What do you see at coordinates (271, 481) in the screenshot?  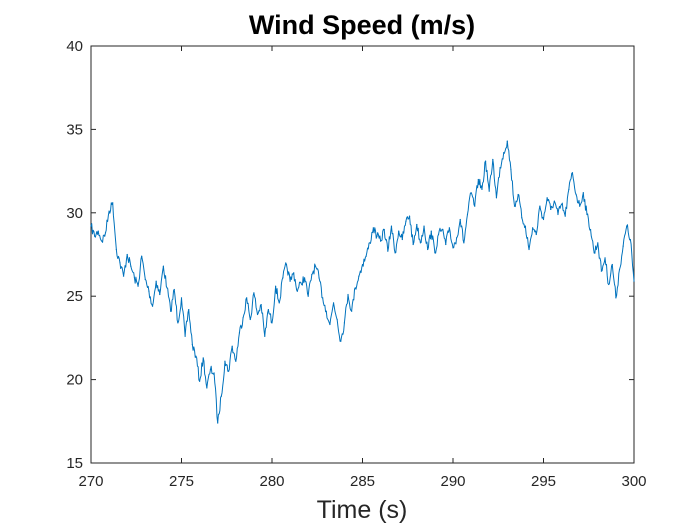 I see `x-tick-label: 280` at bounding box center [271, 481].